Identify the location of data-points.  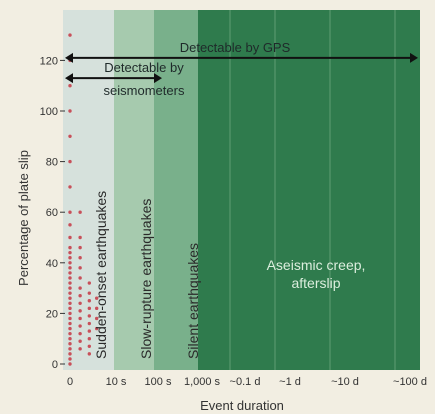
(83, 199).